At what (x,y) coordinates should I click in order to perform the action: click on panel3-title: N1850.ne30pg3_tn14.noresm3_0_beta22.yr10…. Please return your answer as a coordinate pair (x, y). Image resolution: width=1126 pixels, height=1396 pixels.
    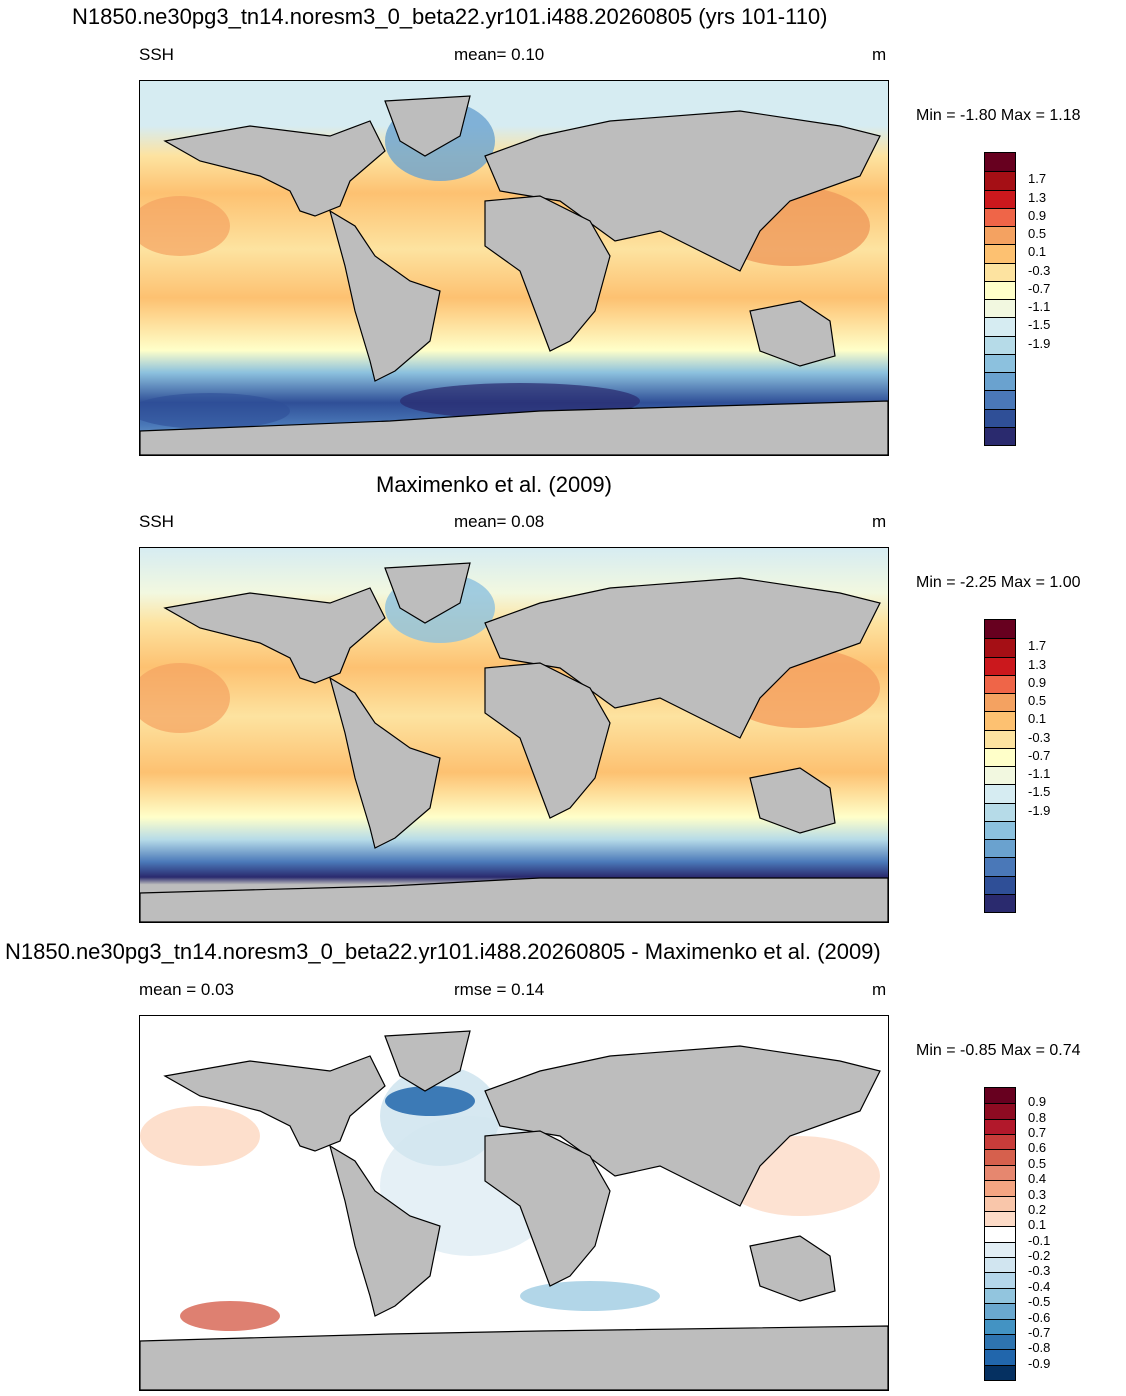
    Looking at the image, I should click on (443, 951).